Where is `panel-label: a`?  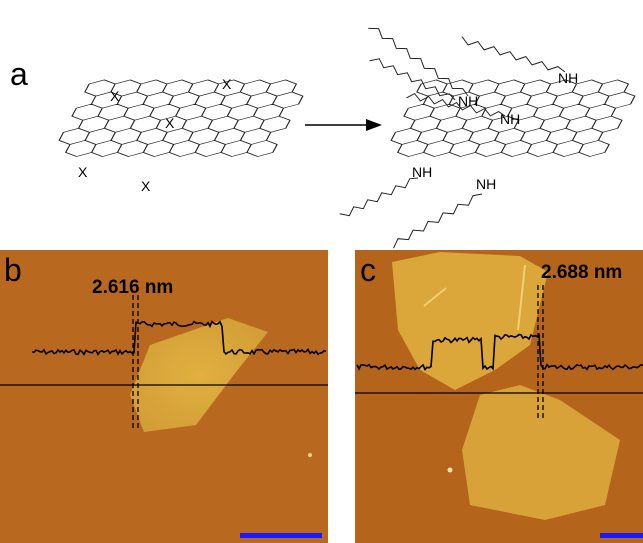 panel-label: a is located at coordinates (19, 74).